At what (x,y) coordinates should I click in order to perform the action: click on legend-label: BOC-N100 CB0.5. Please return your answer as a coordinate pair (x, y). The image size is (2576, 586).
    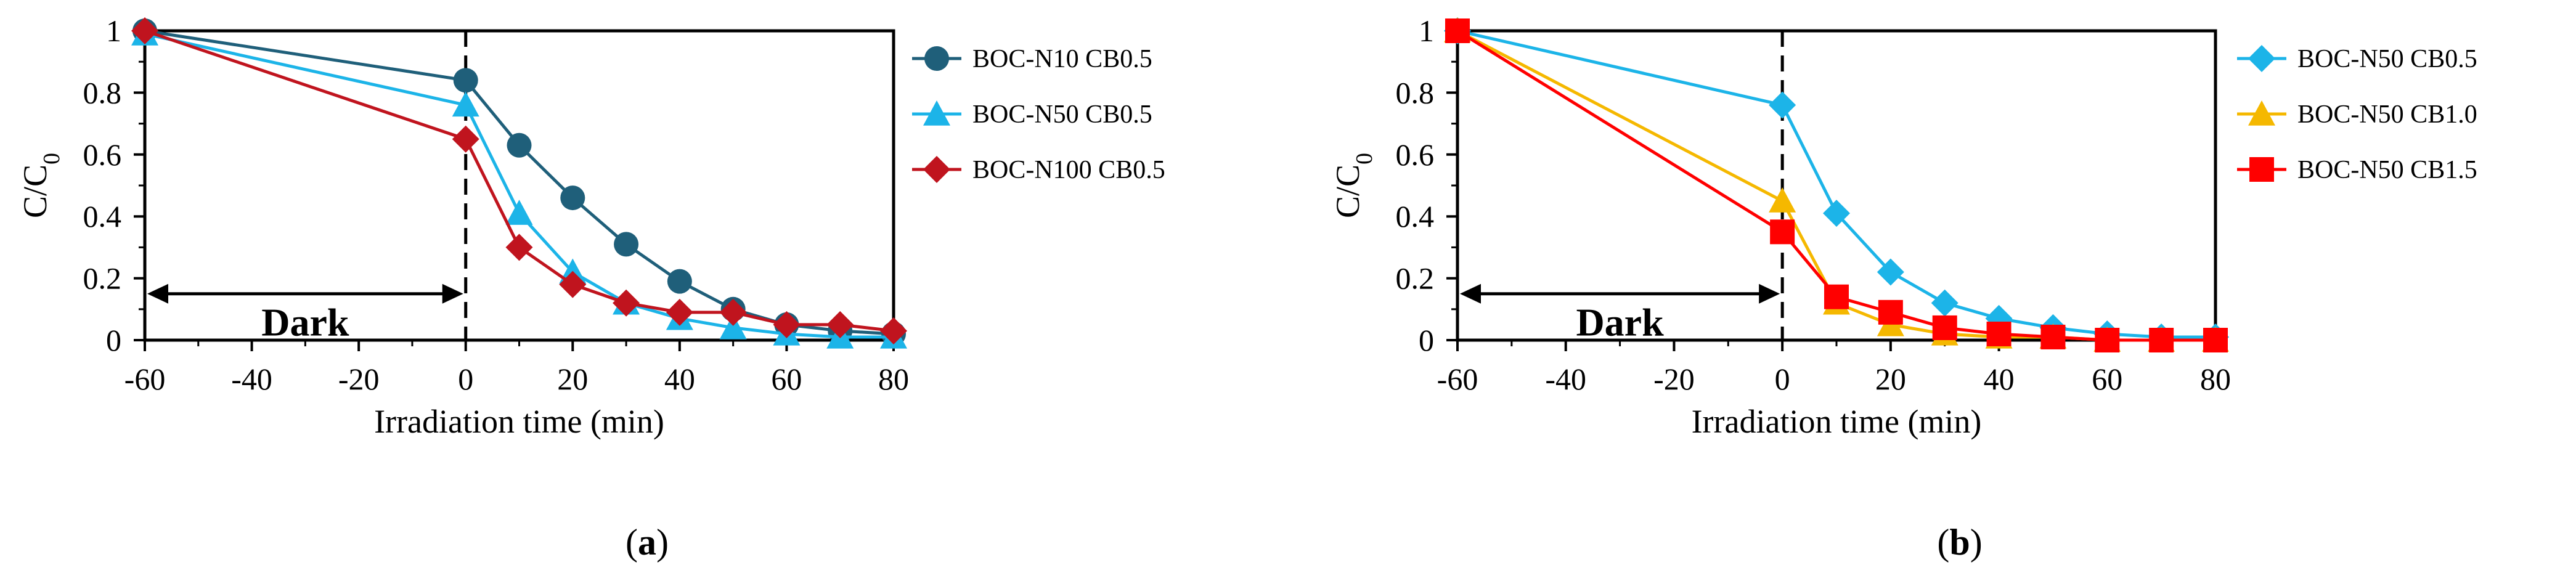
    Looking at the image, I should click on (1068, 170).